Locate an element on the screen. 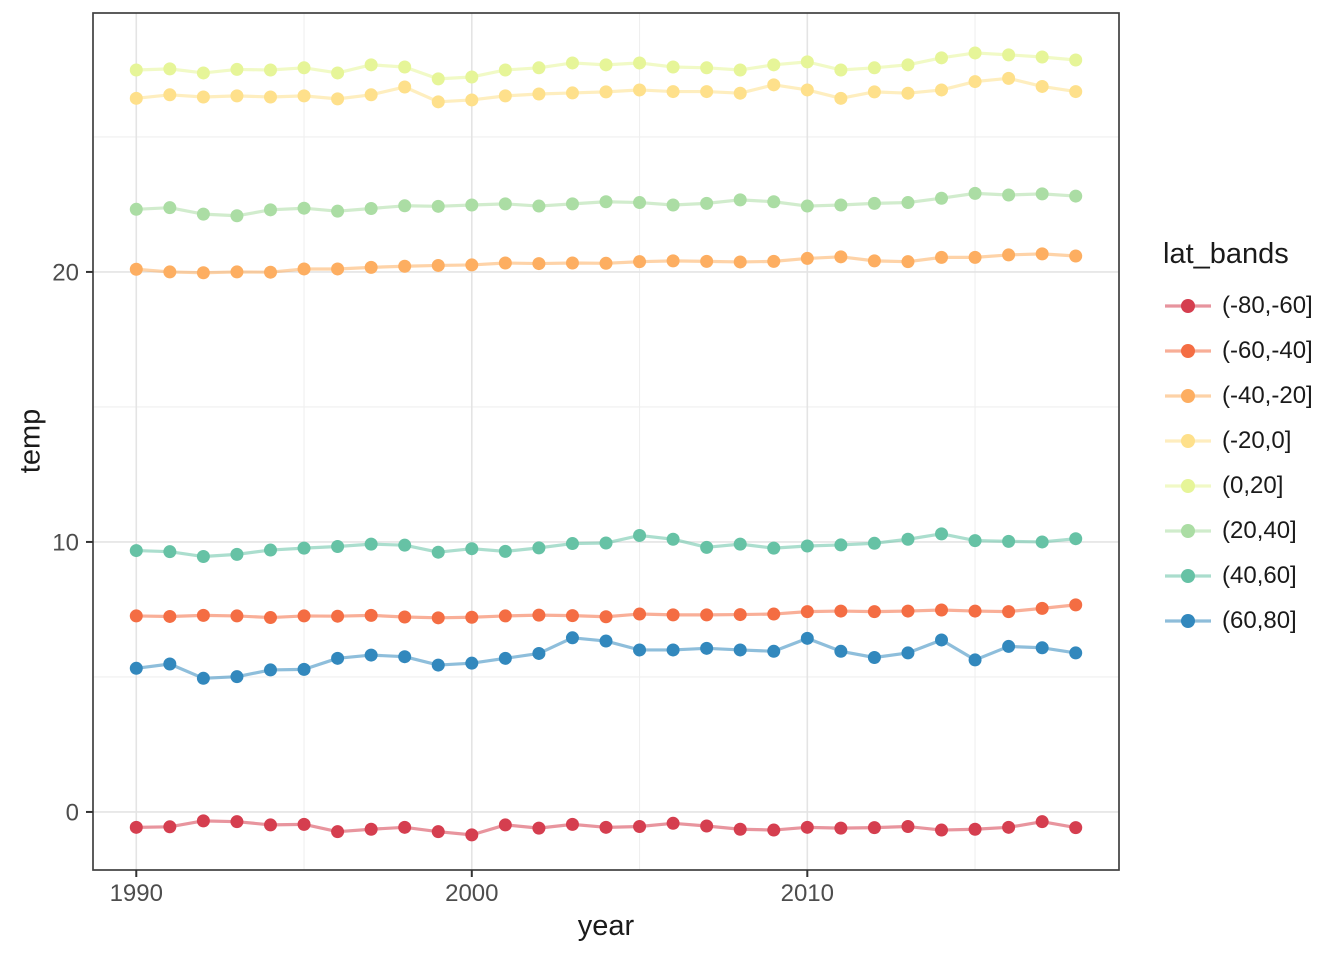  legend-title: lat_bands is located at coordinates (1226, 254).